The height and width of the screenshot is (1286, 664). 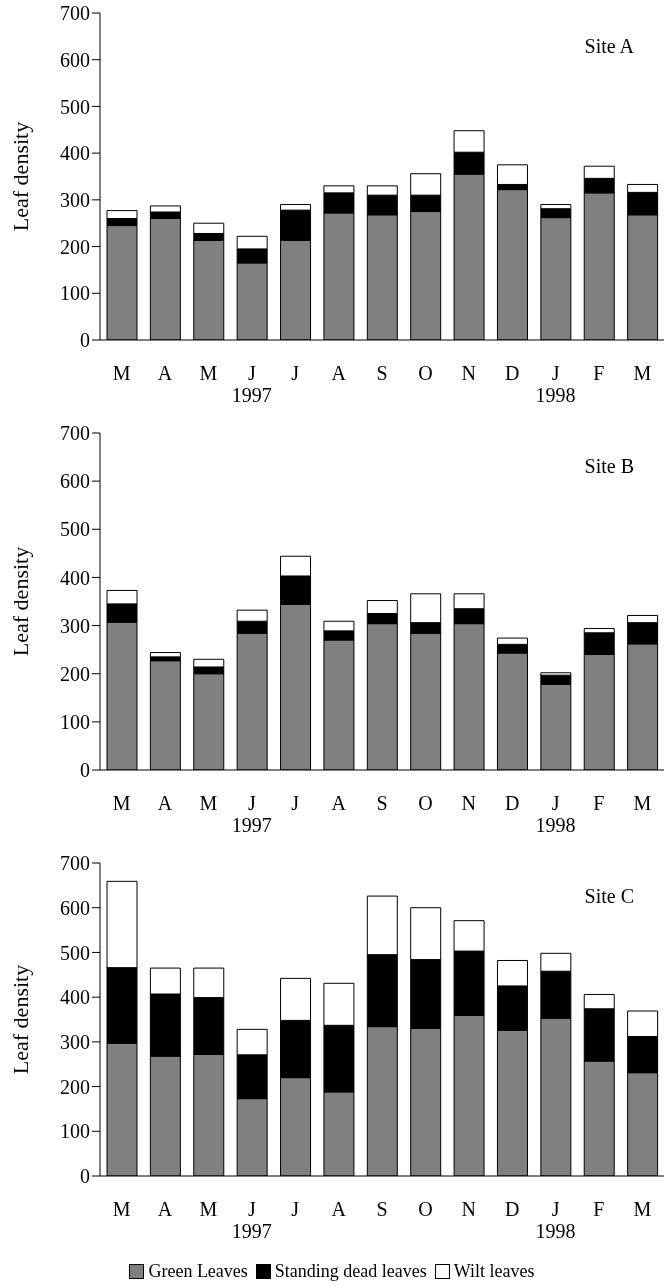 I want to click on text: Site C, so click(x=609, y=896).